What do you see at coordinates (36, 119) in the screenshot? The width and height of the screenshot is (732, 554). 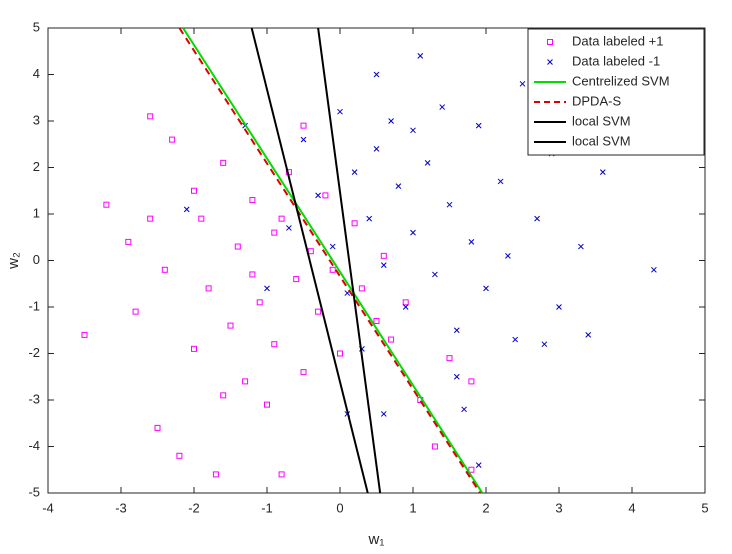 I see `y-tick-label: 3` at bounding box center [36, 119].